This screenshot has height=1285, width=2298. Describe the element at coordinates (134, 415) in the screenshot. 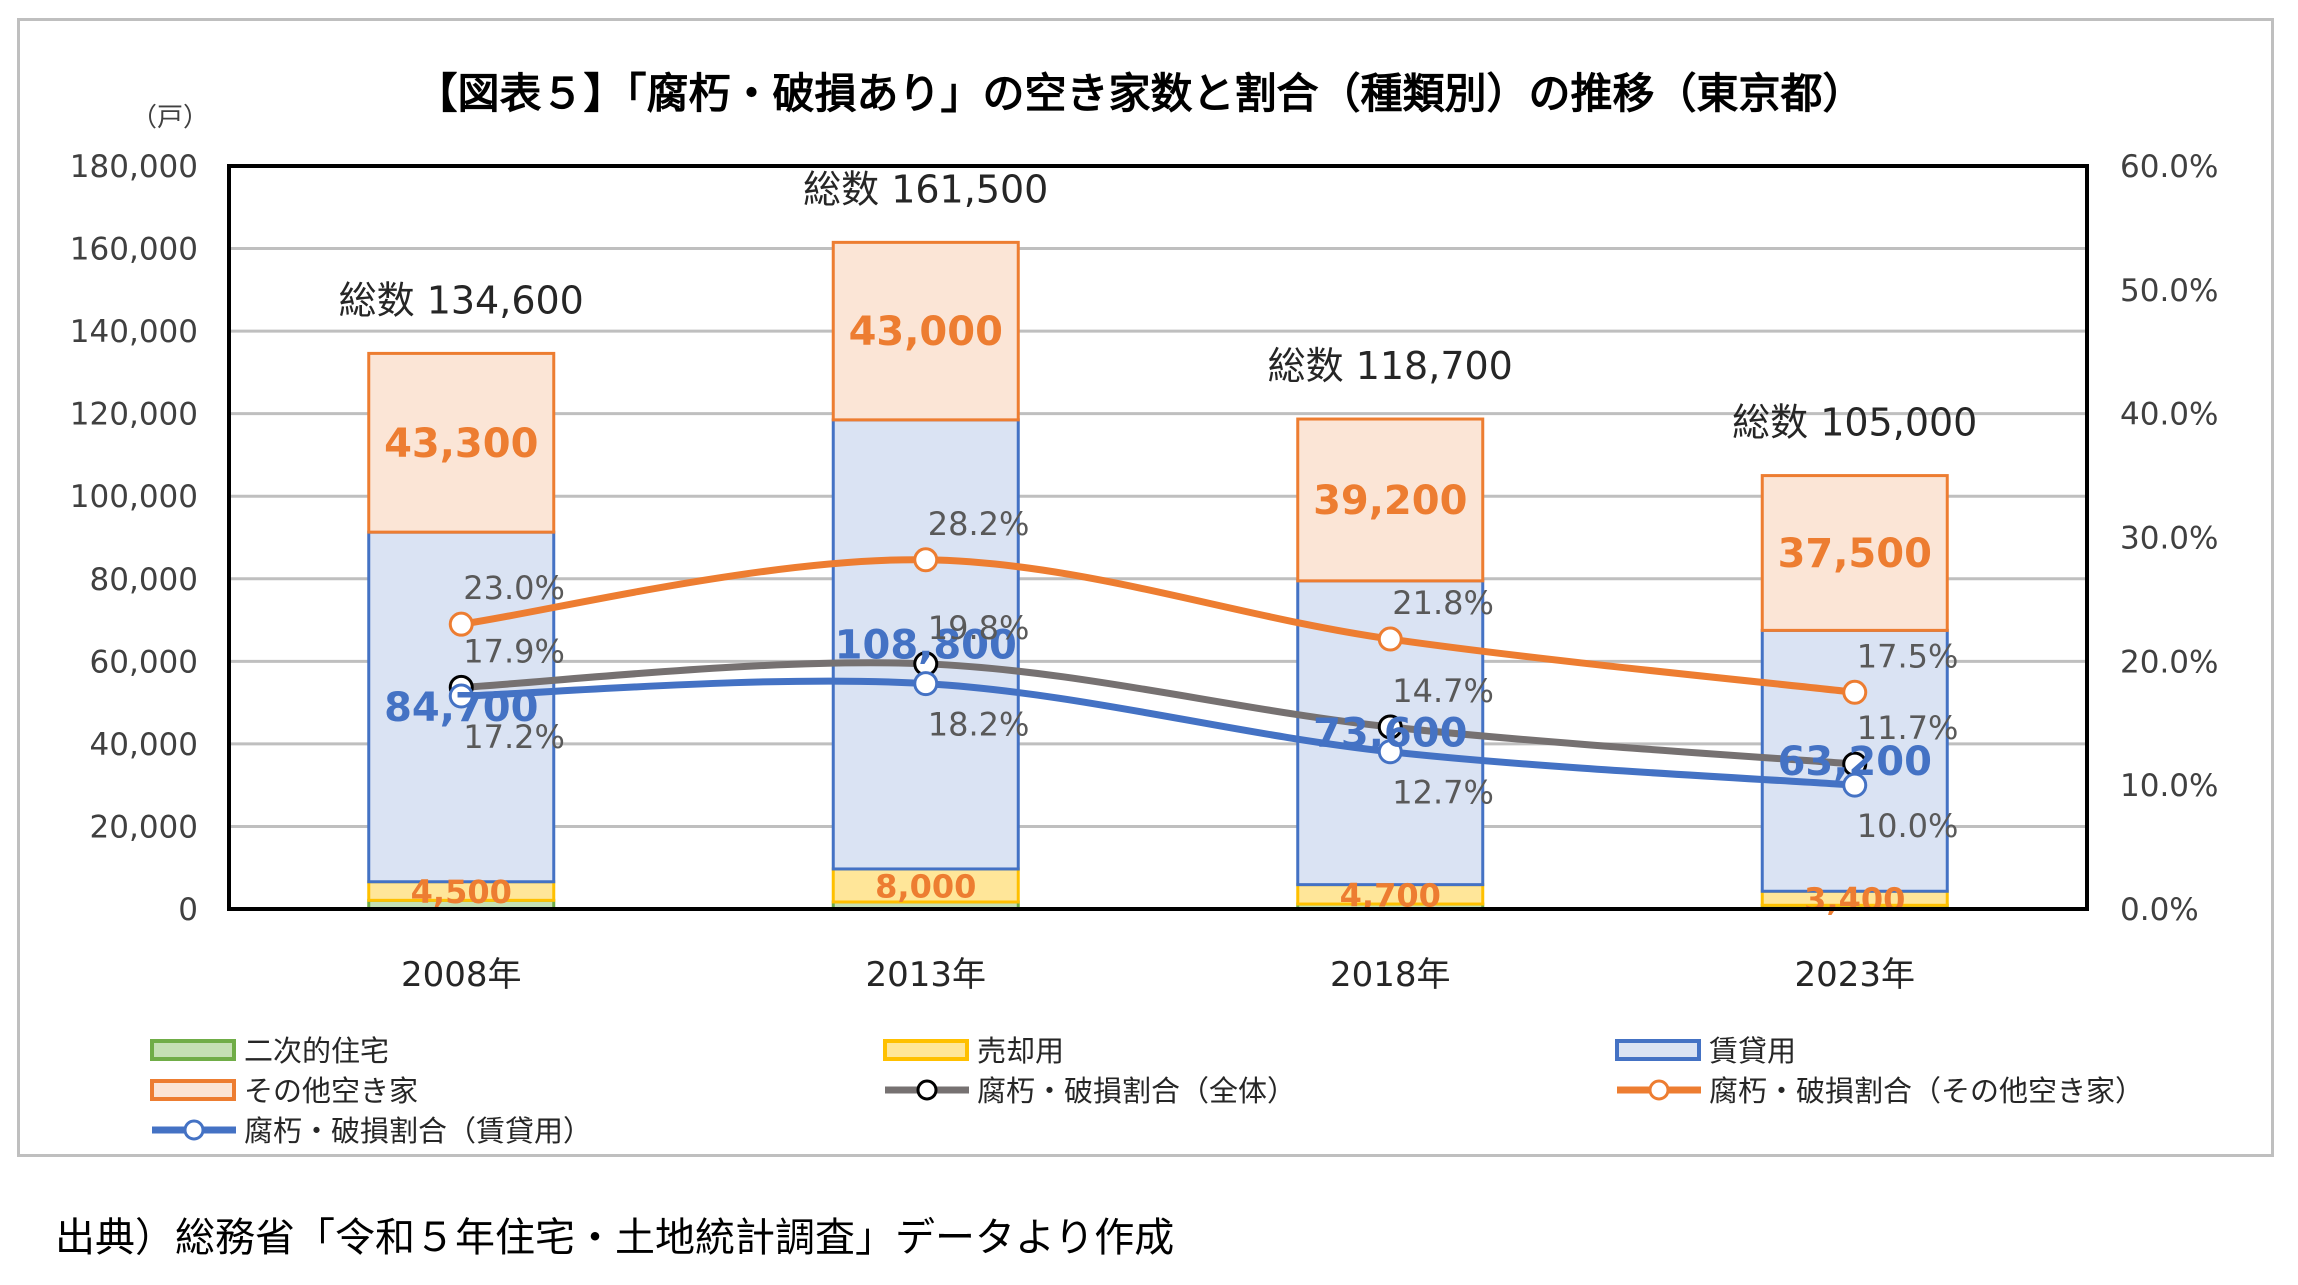

I see `y-tick-label: 120,000` at that location.